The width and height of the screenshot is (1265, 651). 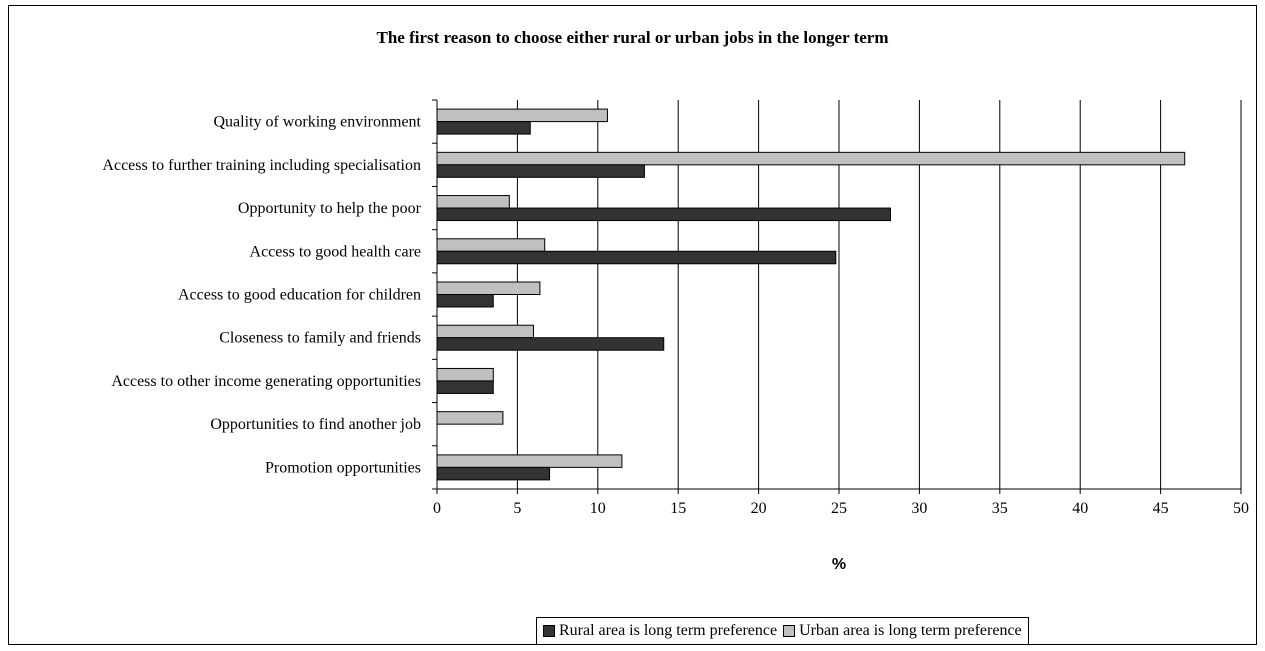 I want to click on legend-item-rural: Rural area is long term preference, so click(x=660, y=631).